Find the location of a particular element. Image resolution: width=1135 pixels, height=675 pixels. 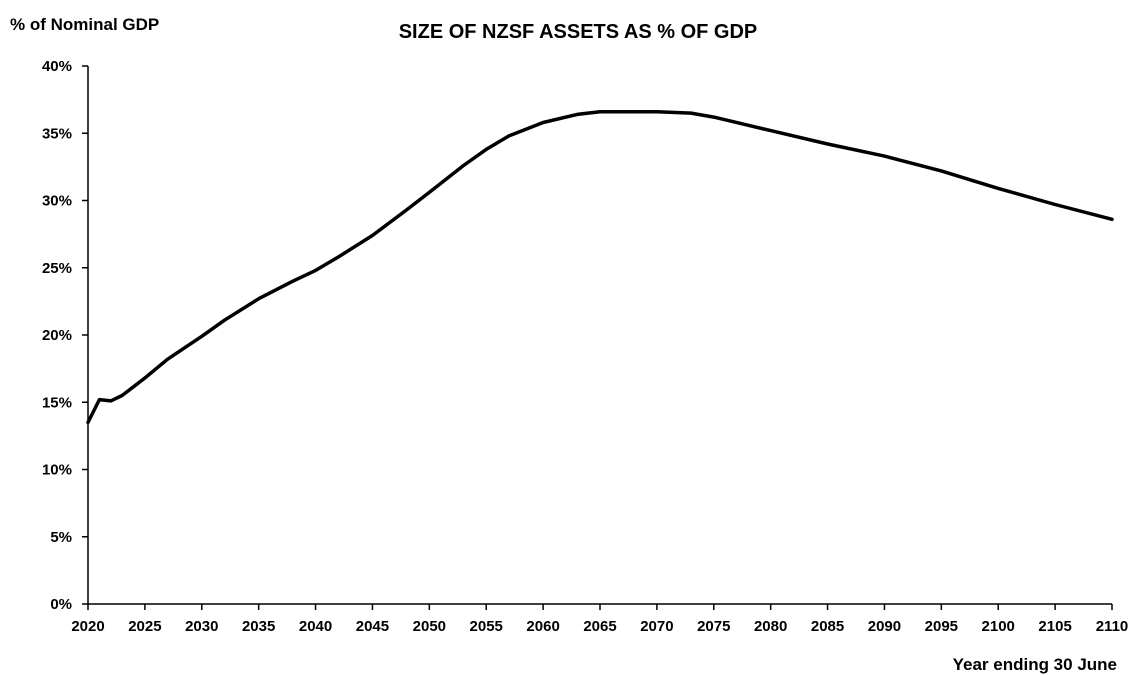

x-tick-label: 2035 is located at coordinates (258, 626).